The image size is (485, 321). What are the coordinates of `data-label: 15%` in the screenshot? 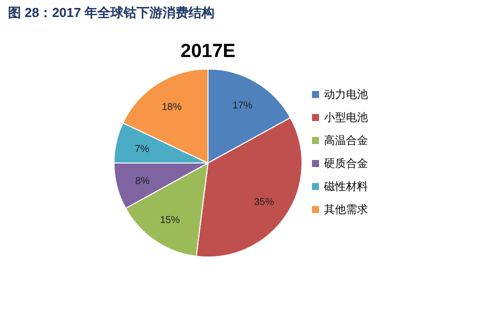 It's located at (170, 220).